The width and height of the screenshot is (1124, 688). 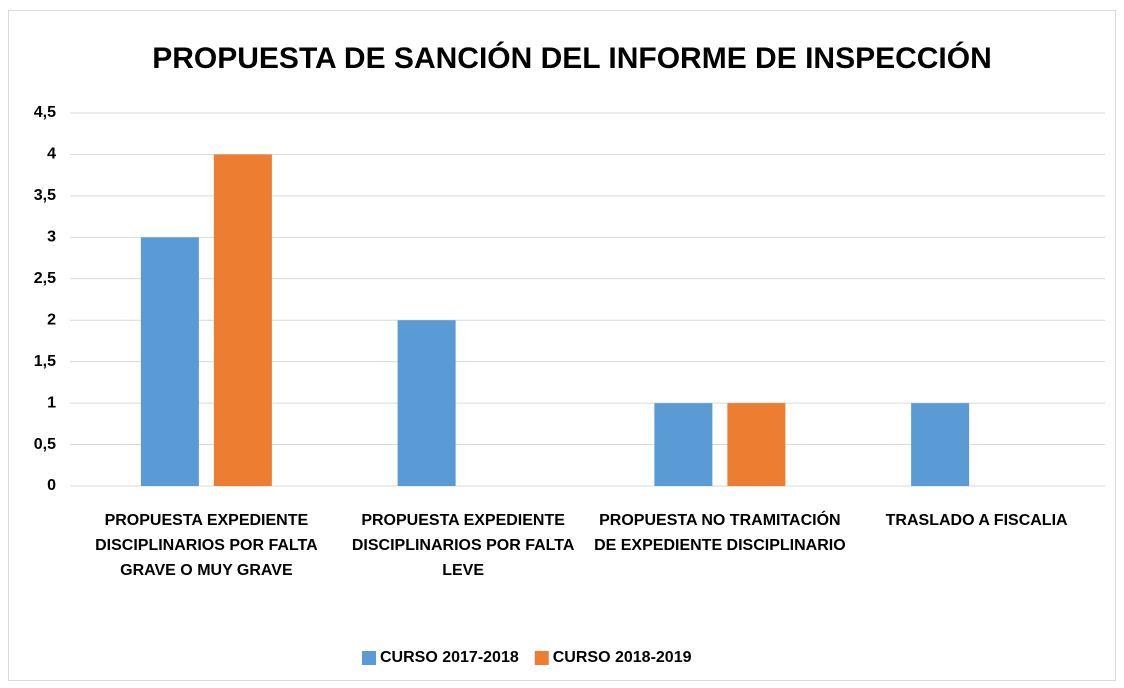 I want to click on legend-label: CURSO 2017-2018, so click(x=449, y=657).